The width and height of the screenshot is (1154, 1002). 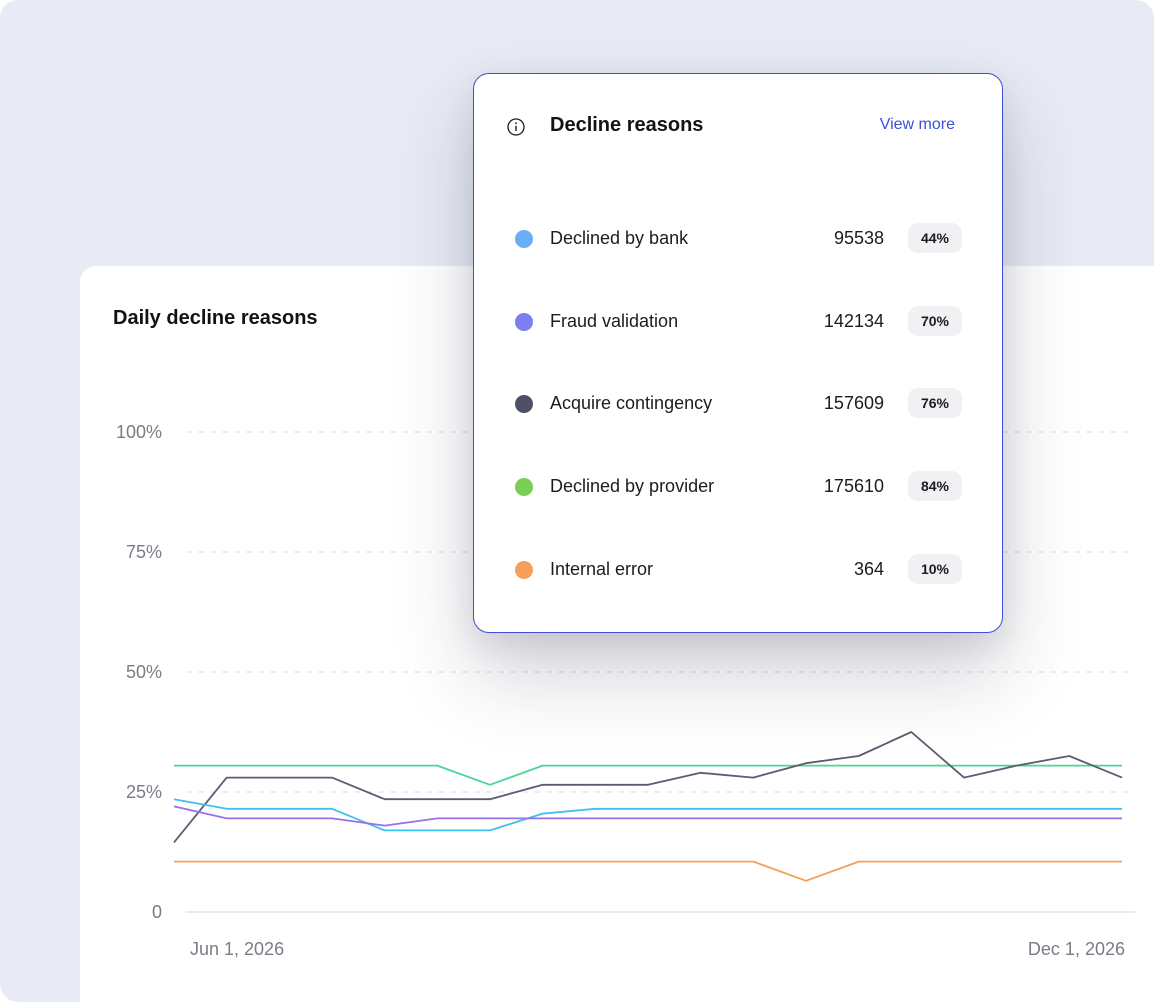 I want to click on x-axis-ticks: Jun 1, 2026 Dec 1, 2026, so click(x=657, y=949).